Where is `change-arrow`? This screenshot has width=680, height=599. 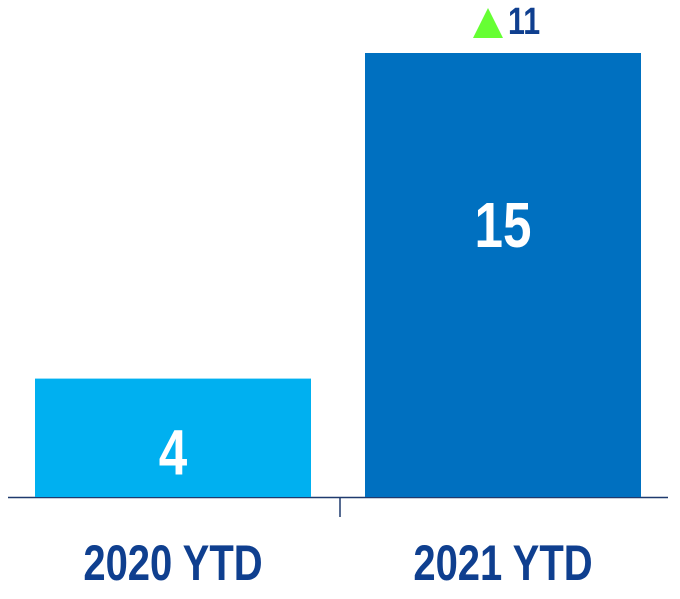
change-arrow is located at coordinates (488, 23).